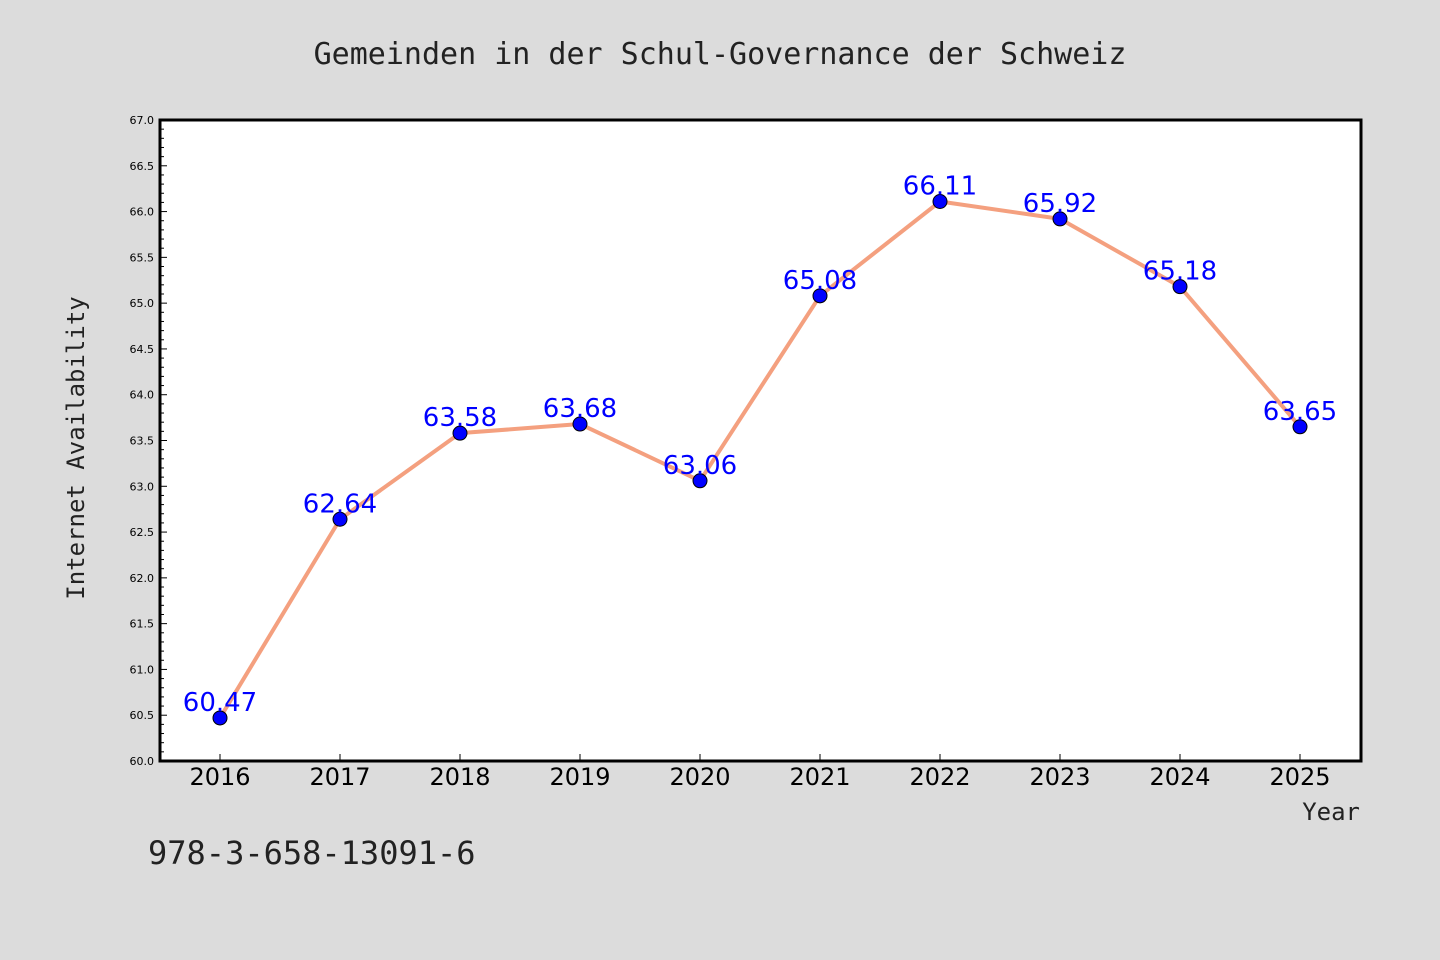 This screenshot has width=1440, height=960. Describe the element at coordinates (219, 777) in the screenshot. I see `x-tick-label: 2016` at that location.